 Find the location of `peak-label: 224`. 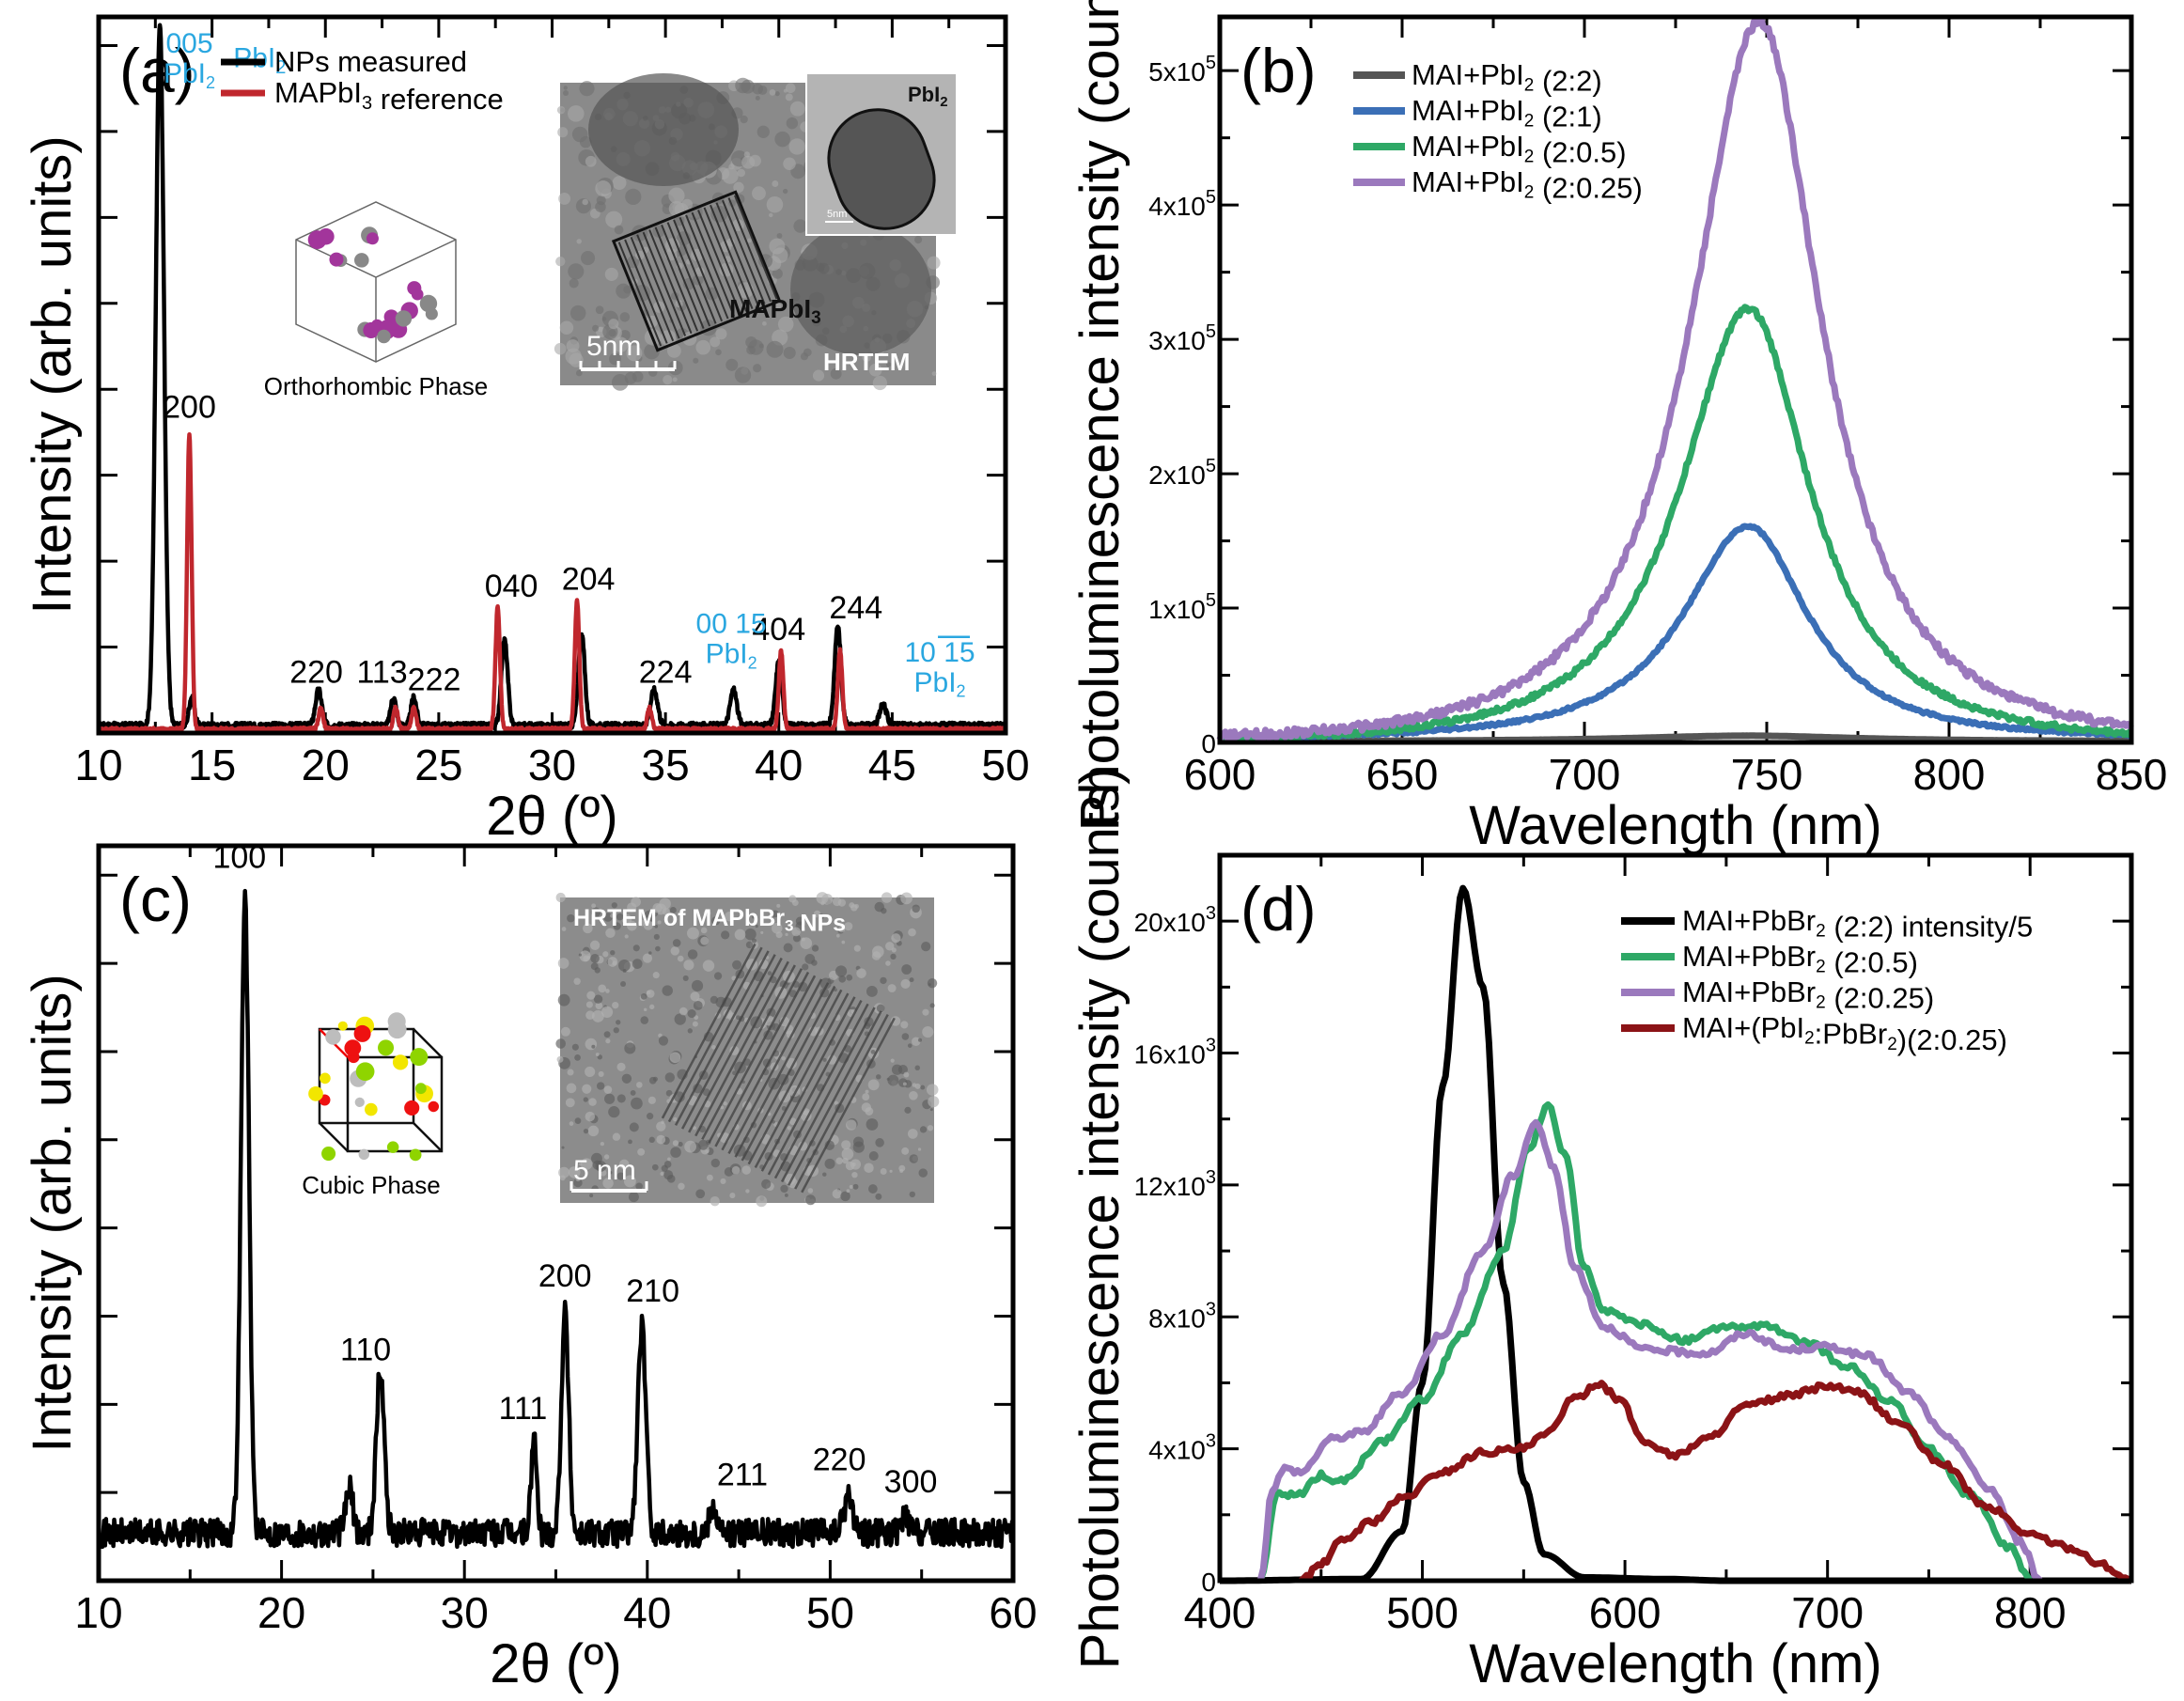

peak-label: 224 is located at coordinates (666, 673).